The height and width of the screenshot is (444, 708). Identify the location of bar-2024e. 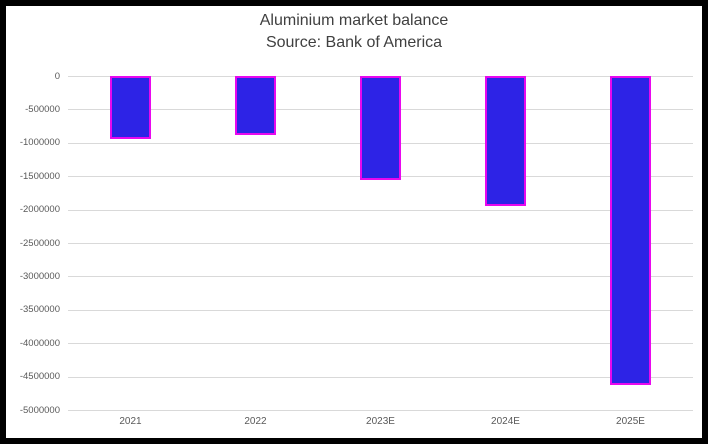
(505, 141).